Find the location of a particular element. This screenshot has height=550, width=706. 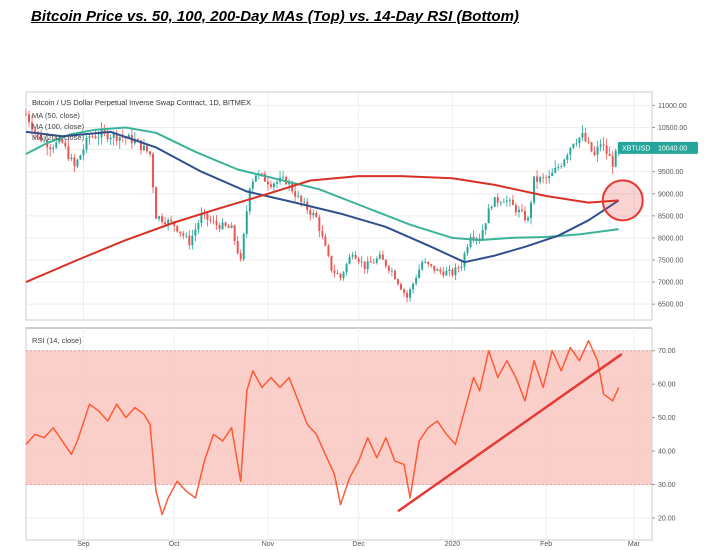

x-tick-label: Mar is located at coordinates (634, 544).